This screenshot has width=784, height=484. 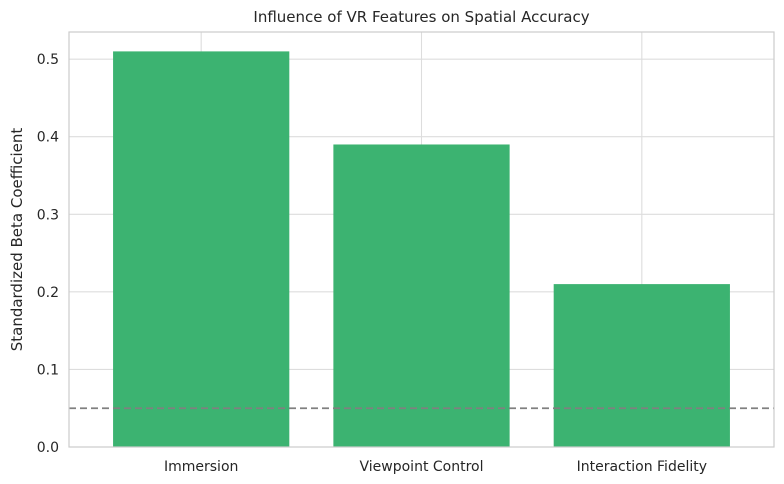 What do you see at coordinates (48, 60) in the screenshot?
I see `y-tick-label: 0.5` at bounding box center [48, 60].